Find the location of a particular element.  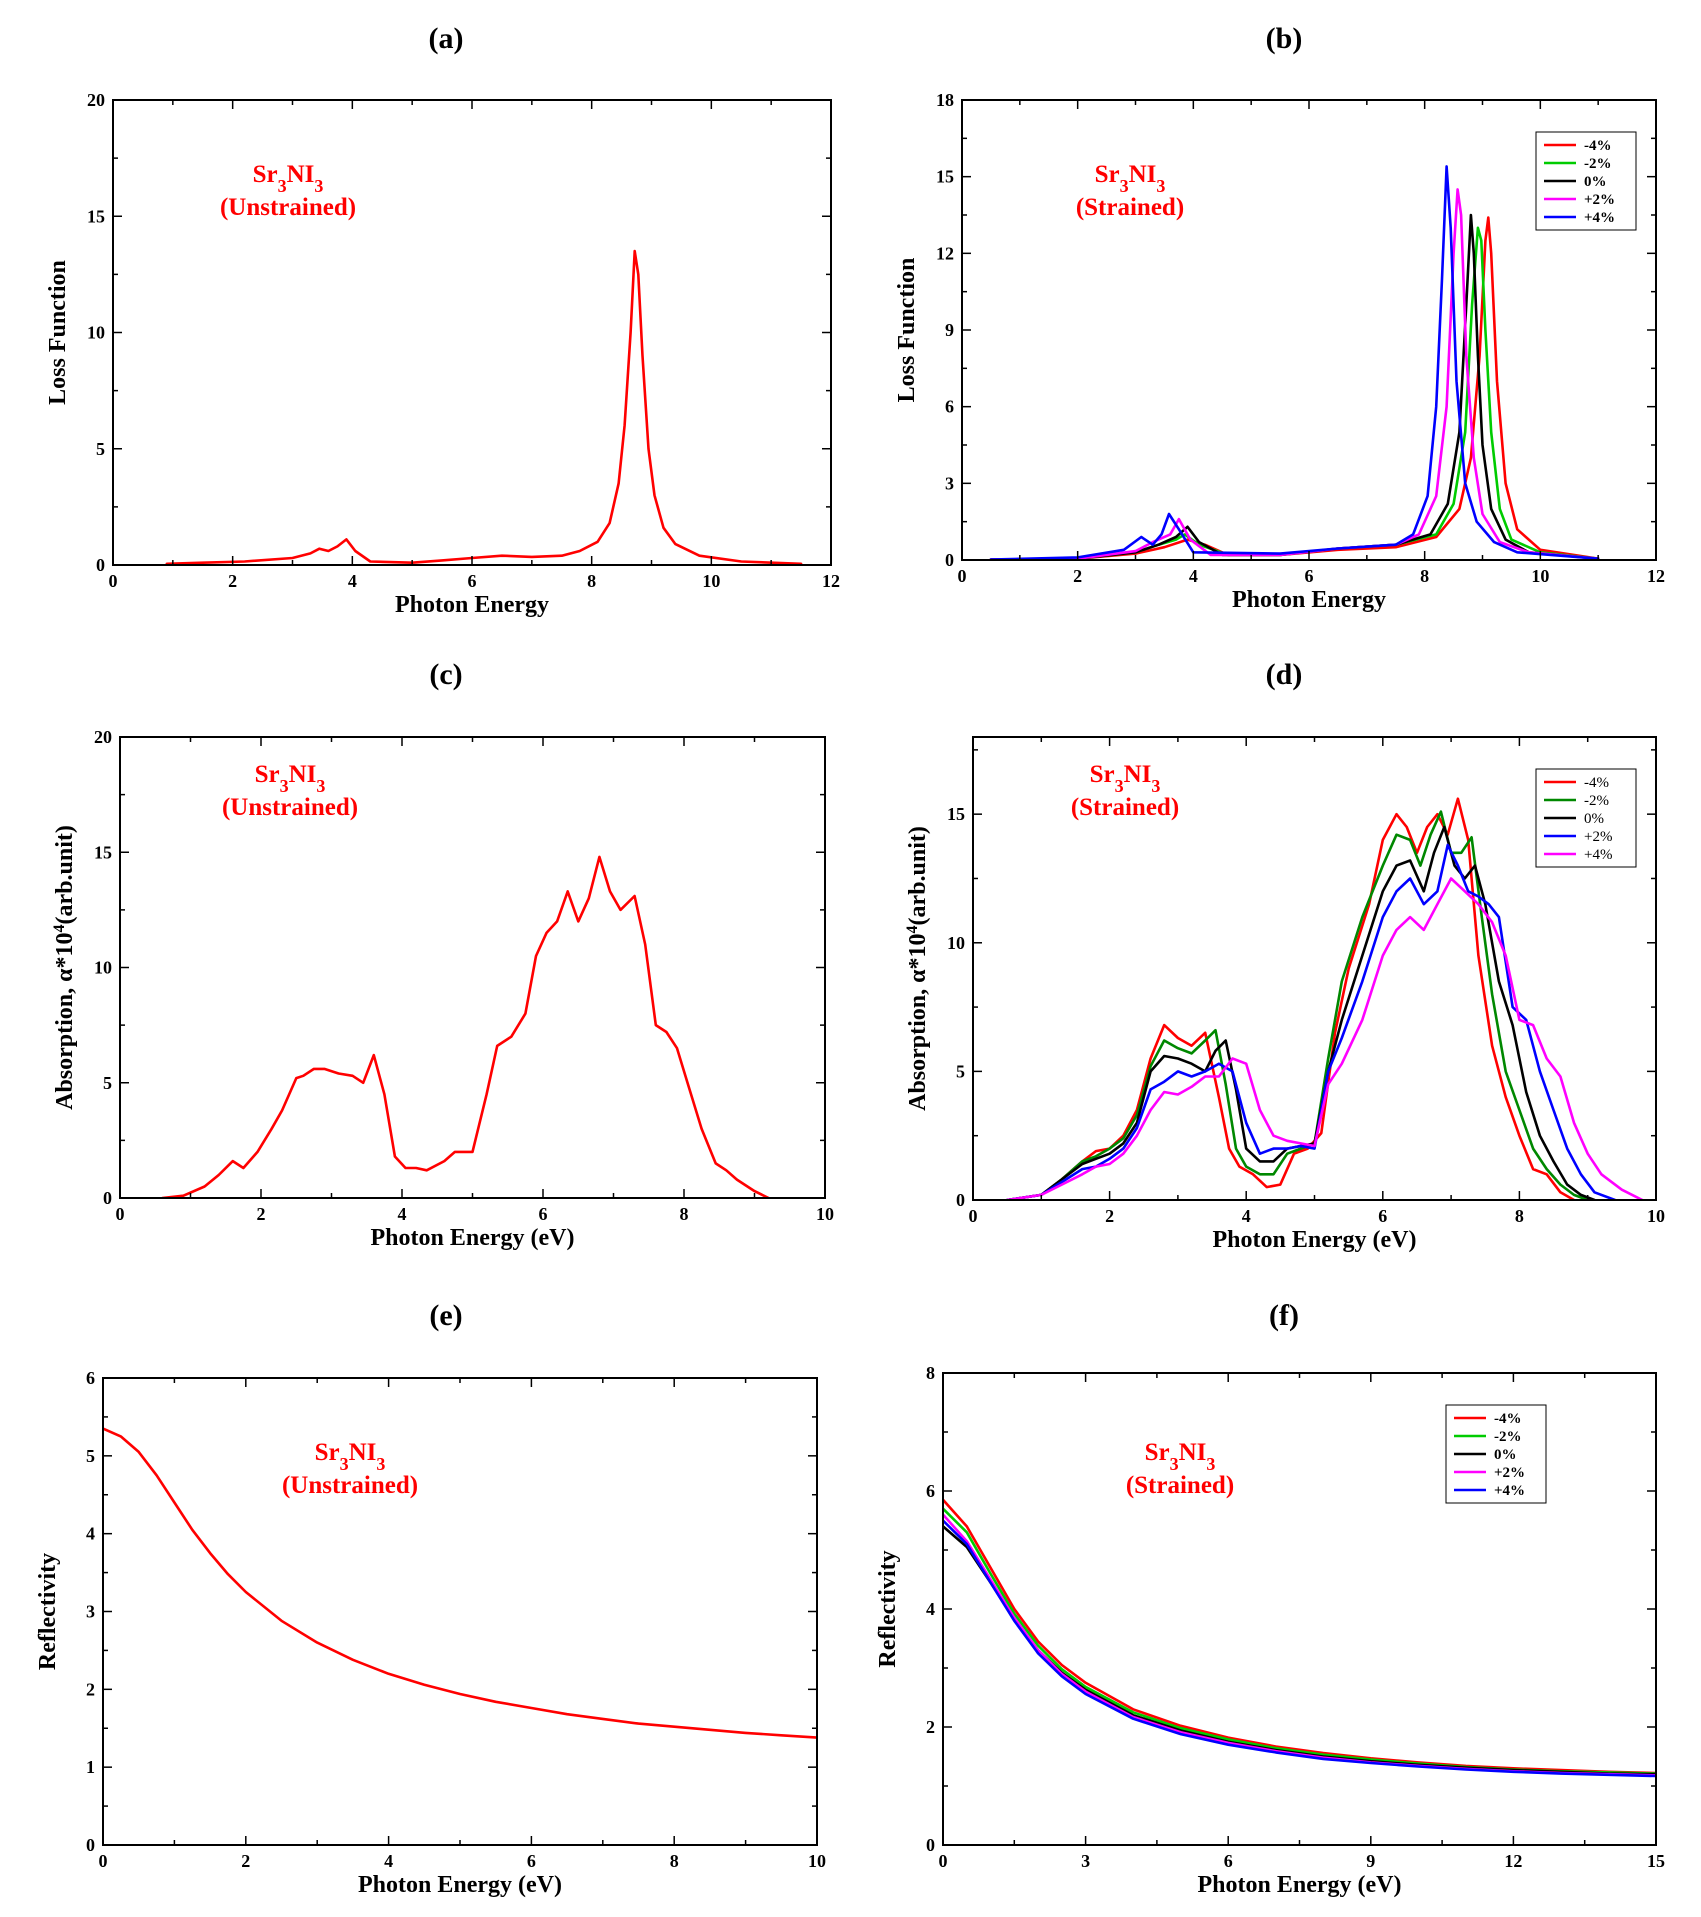

y-axis-title-part: 4 is located at coordinates (912, 929).